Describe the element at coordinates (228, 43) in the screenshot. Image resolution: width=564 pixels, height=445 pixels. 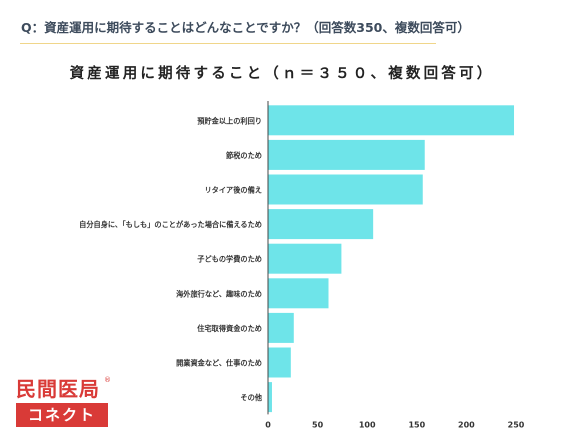
I see `question-divider` at that location.